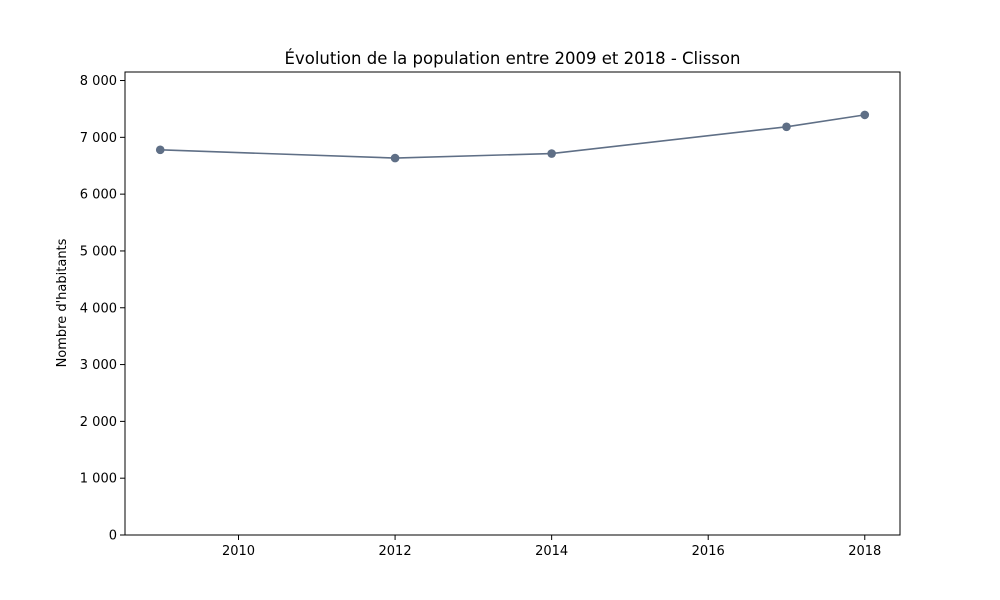 The height and width of the screenshot is (600, 1000). What do you see at coordinates (98, 81) in the screenshot?
I see `y-tick-label: 8 000` at bounding box center [98, 81].